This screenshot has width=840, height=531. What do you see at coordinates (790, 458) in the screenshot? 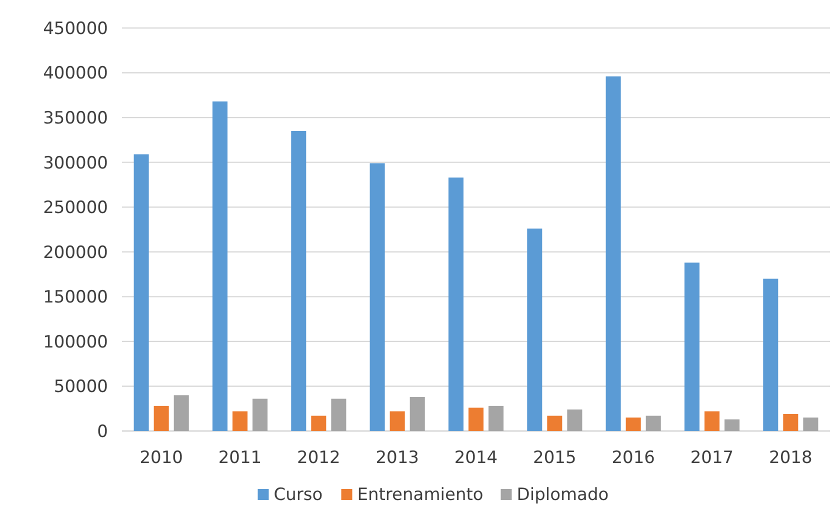
I see `x-tick-label: 2018` at bounding box center [790, 458].